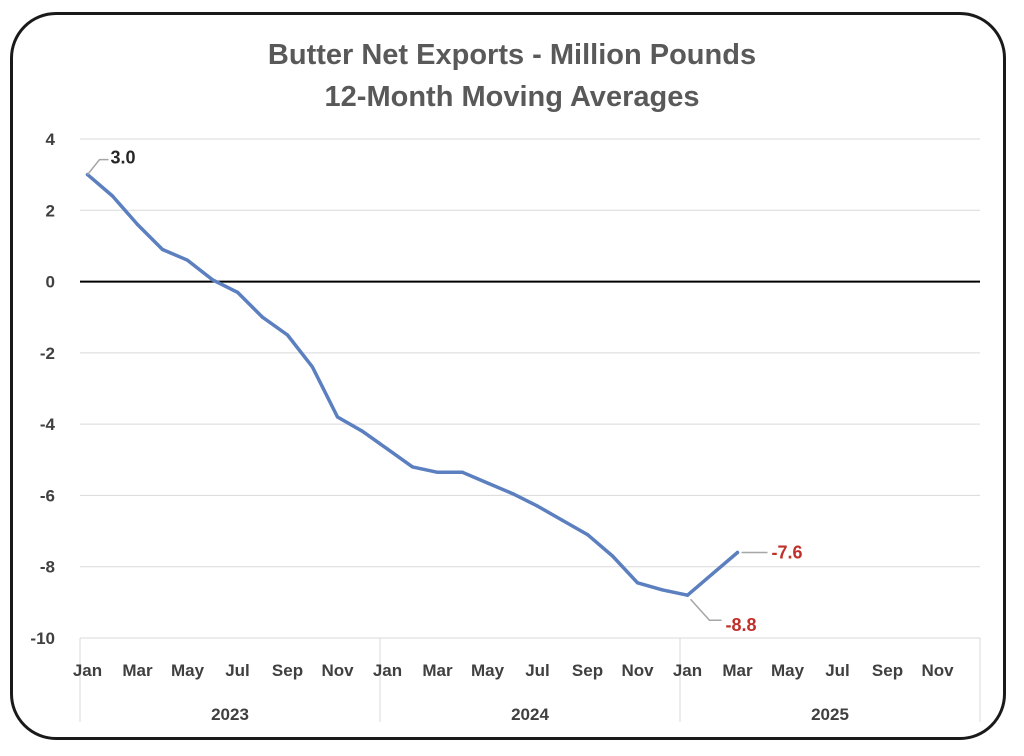  What do you see at coordinates (47, 353) in the screenshot?
I see `y-tick-label: -2` at bounding box center [47, 353].